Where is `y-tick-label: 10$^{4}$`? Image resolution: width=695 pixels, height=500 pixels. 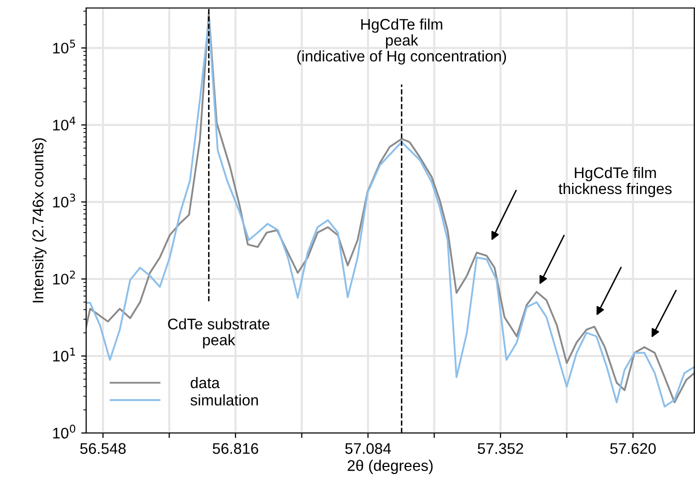
y-tick-label: 10$^{4}$ is located at coordinates (64, 123).